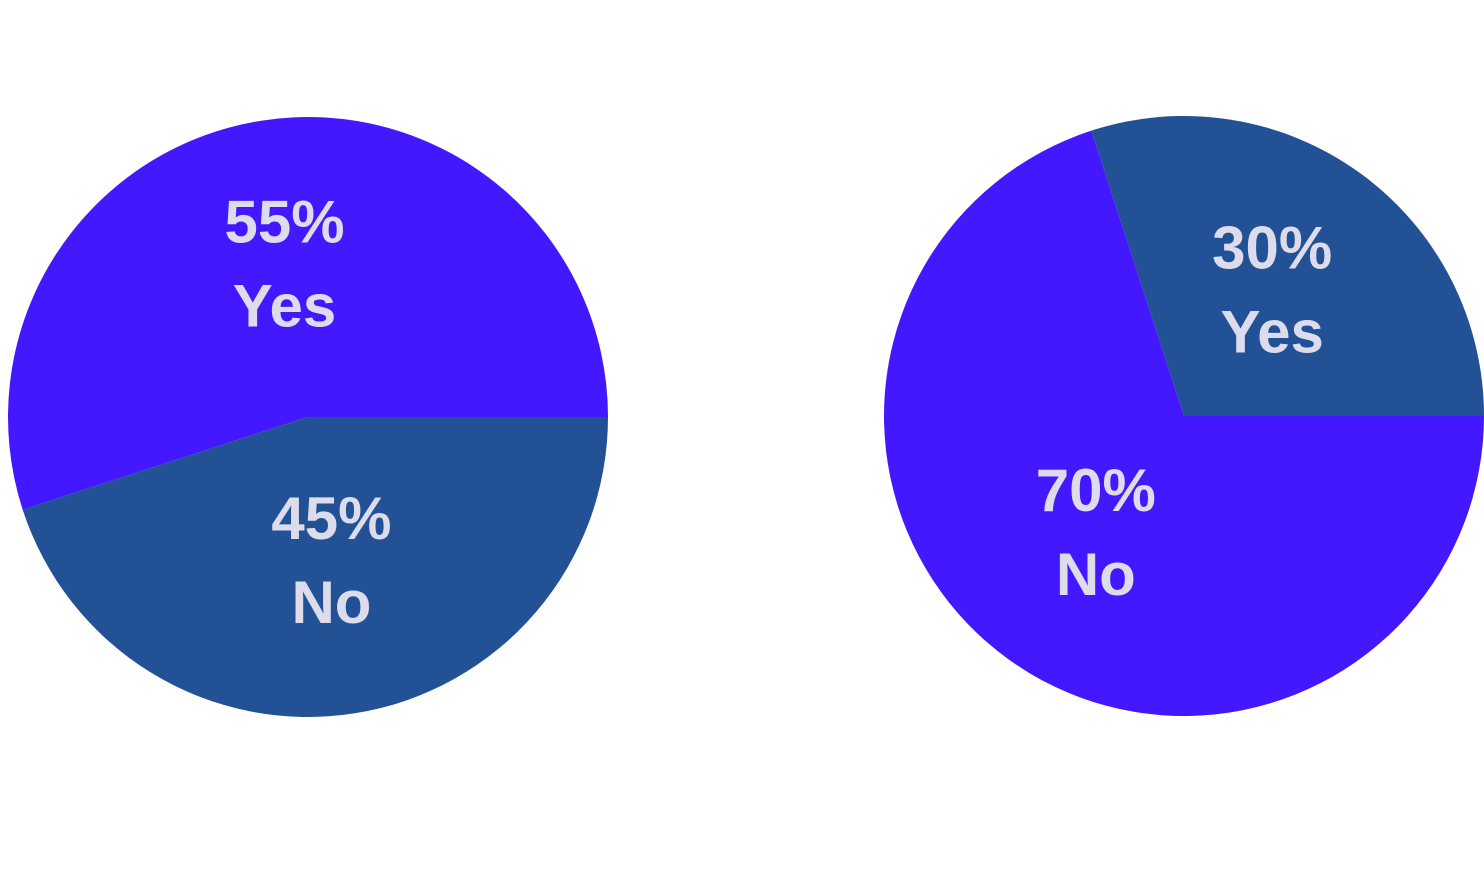 This screenshot has width=1484, height=891. Describe the element at coordinates (284, 222) in the screenshot. I see `slice-value-label: 55%` at that location.